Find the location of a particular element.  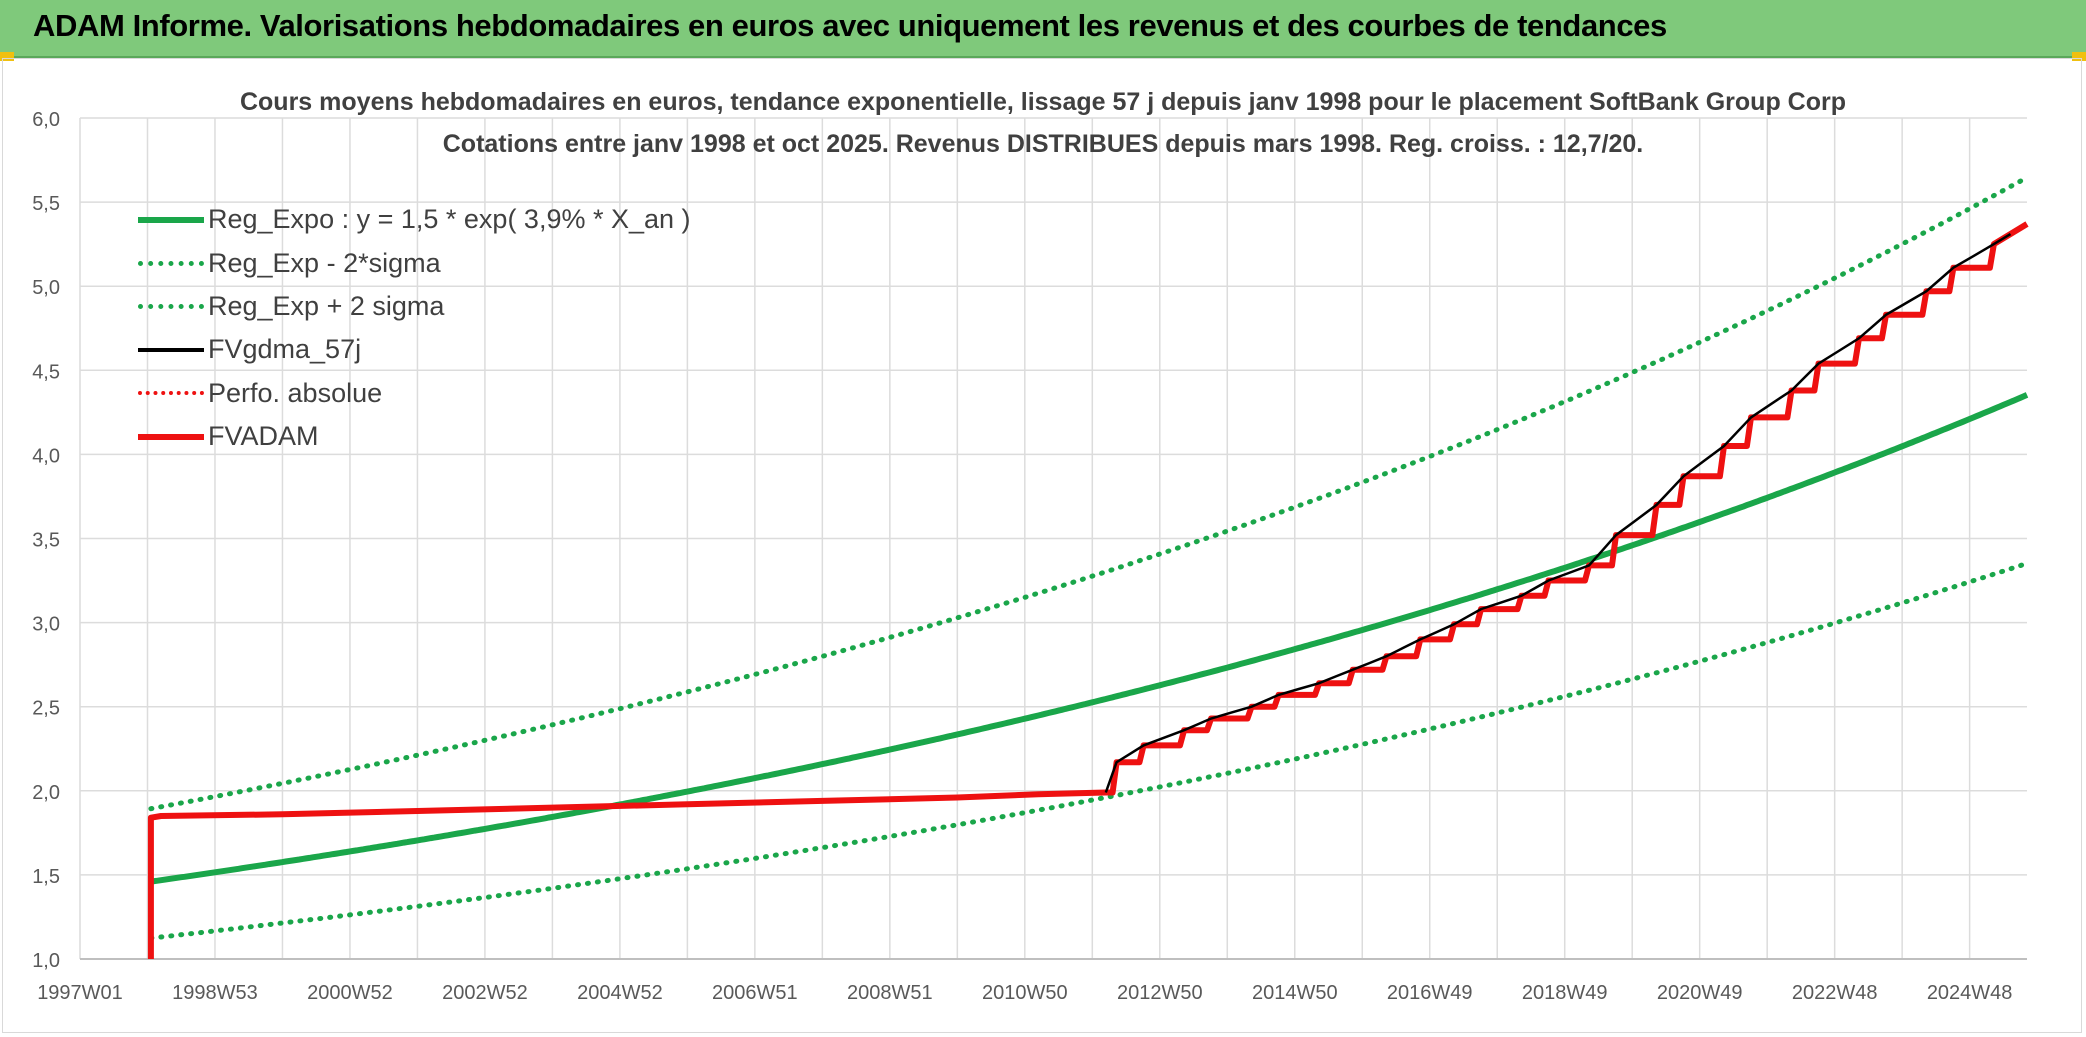

legend-item-reg-exp-minus: Reg_Exp - 2*sigma is located at coordinates (414, 262).